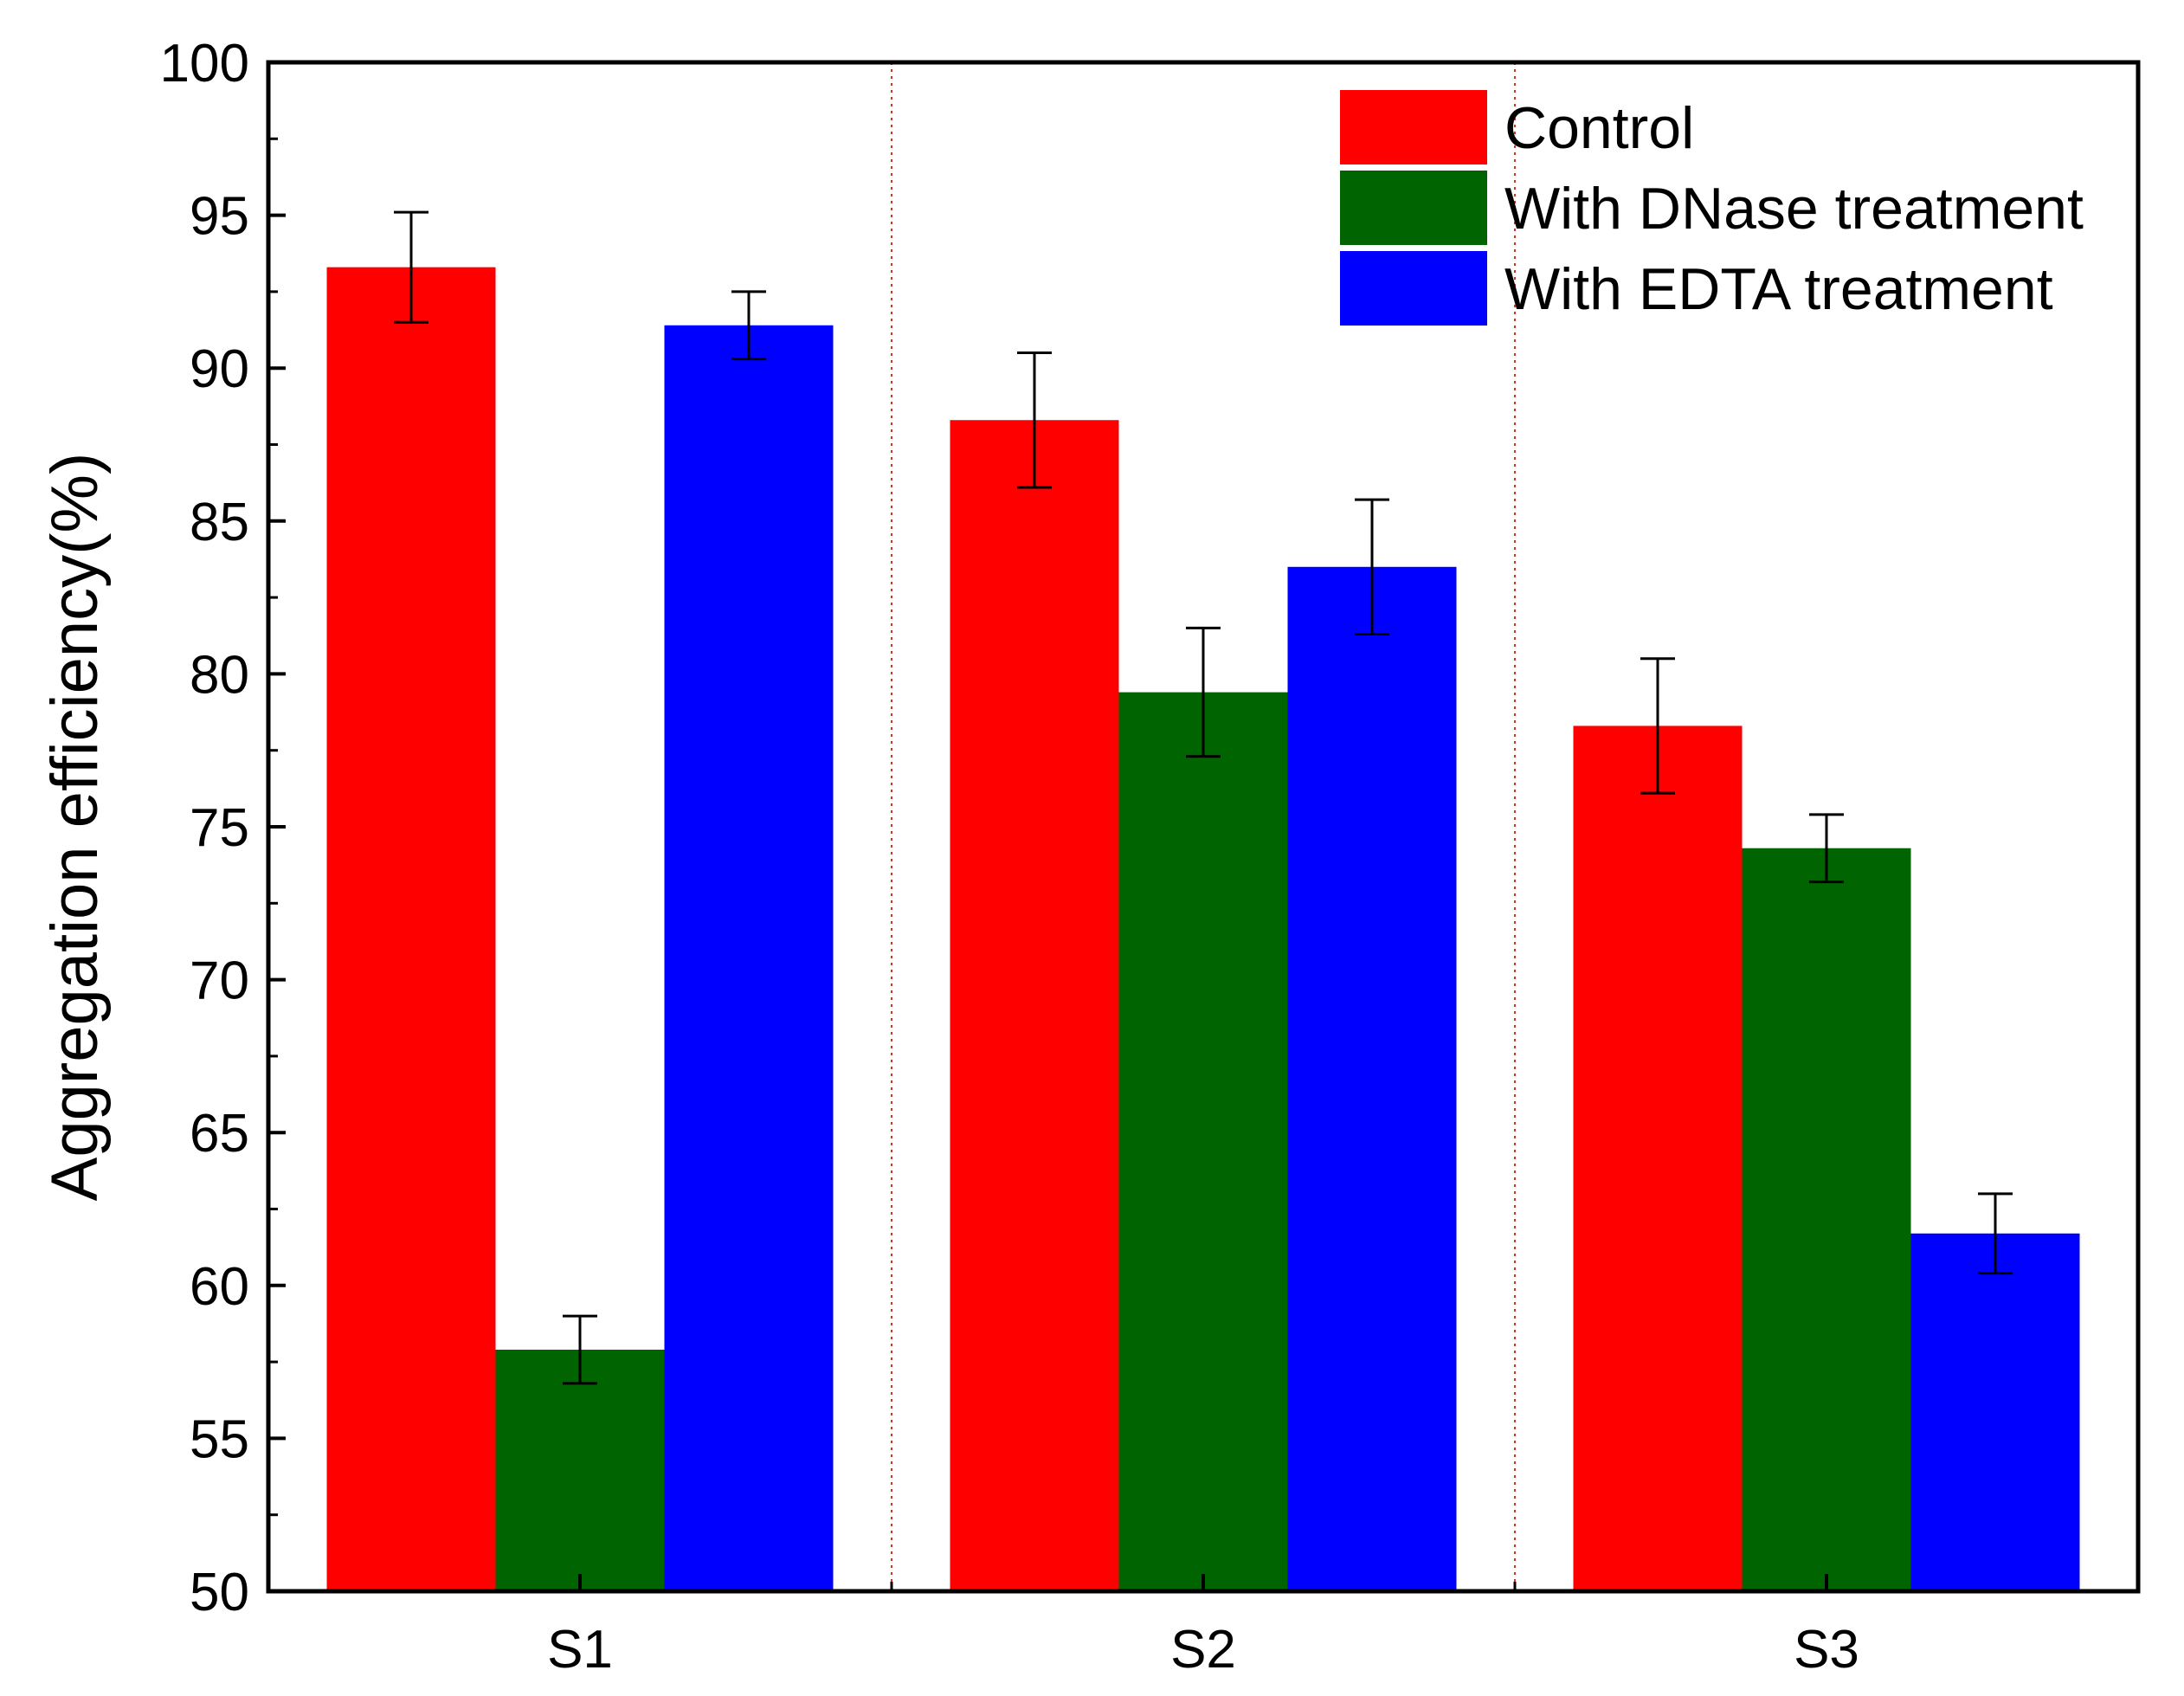  I want to click on y-tick-label: 70, so click(219, 981).